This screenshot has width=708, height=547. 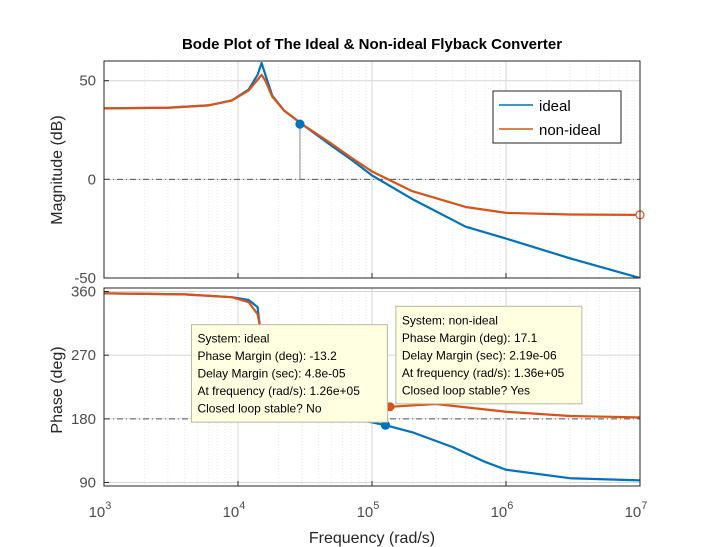 I want to click on margin-marker, so click(x=300, y=124).